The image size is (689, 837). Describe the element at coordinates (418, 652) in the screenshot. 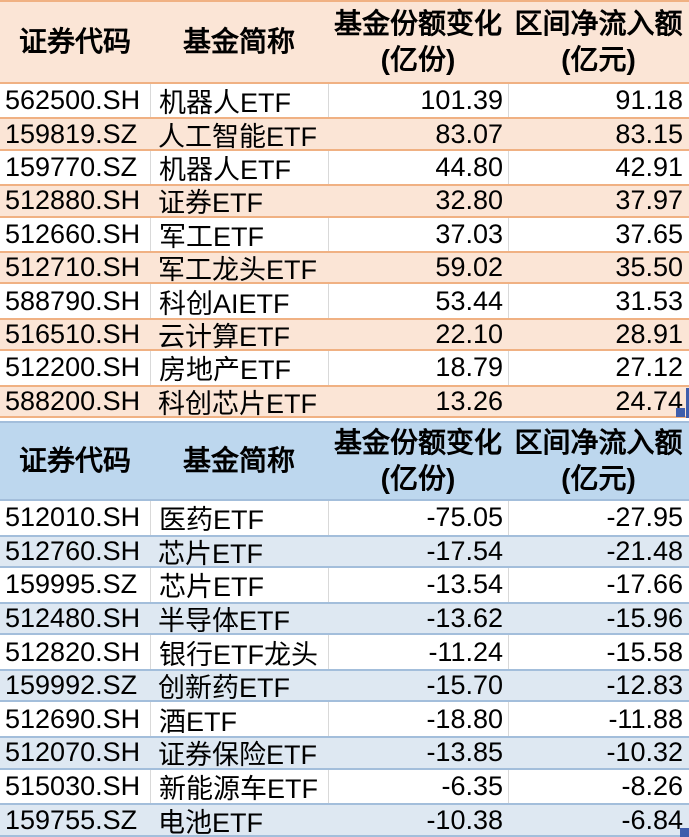

I see `share-change-cell: -11.24` at that location.